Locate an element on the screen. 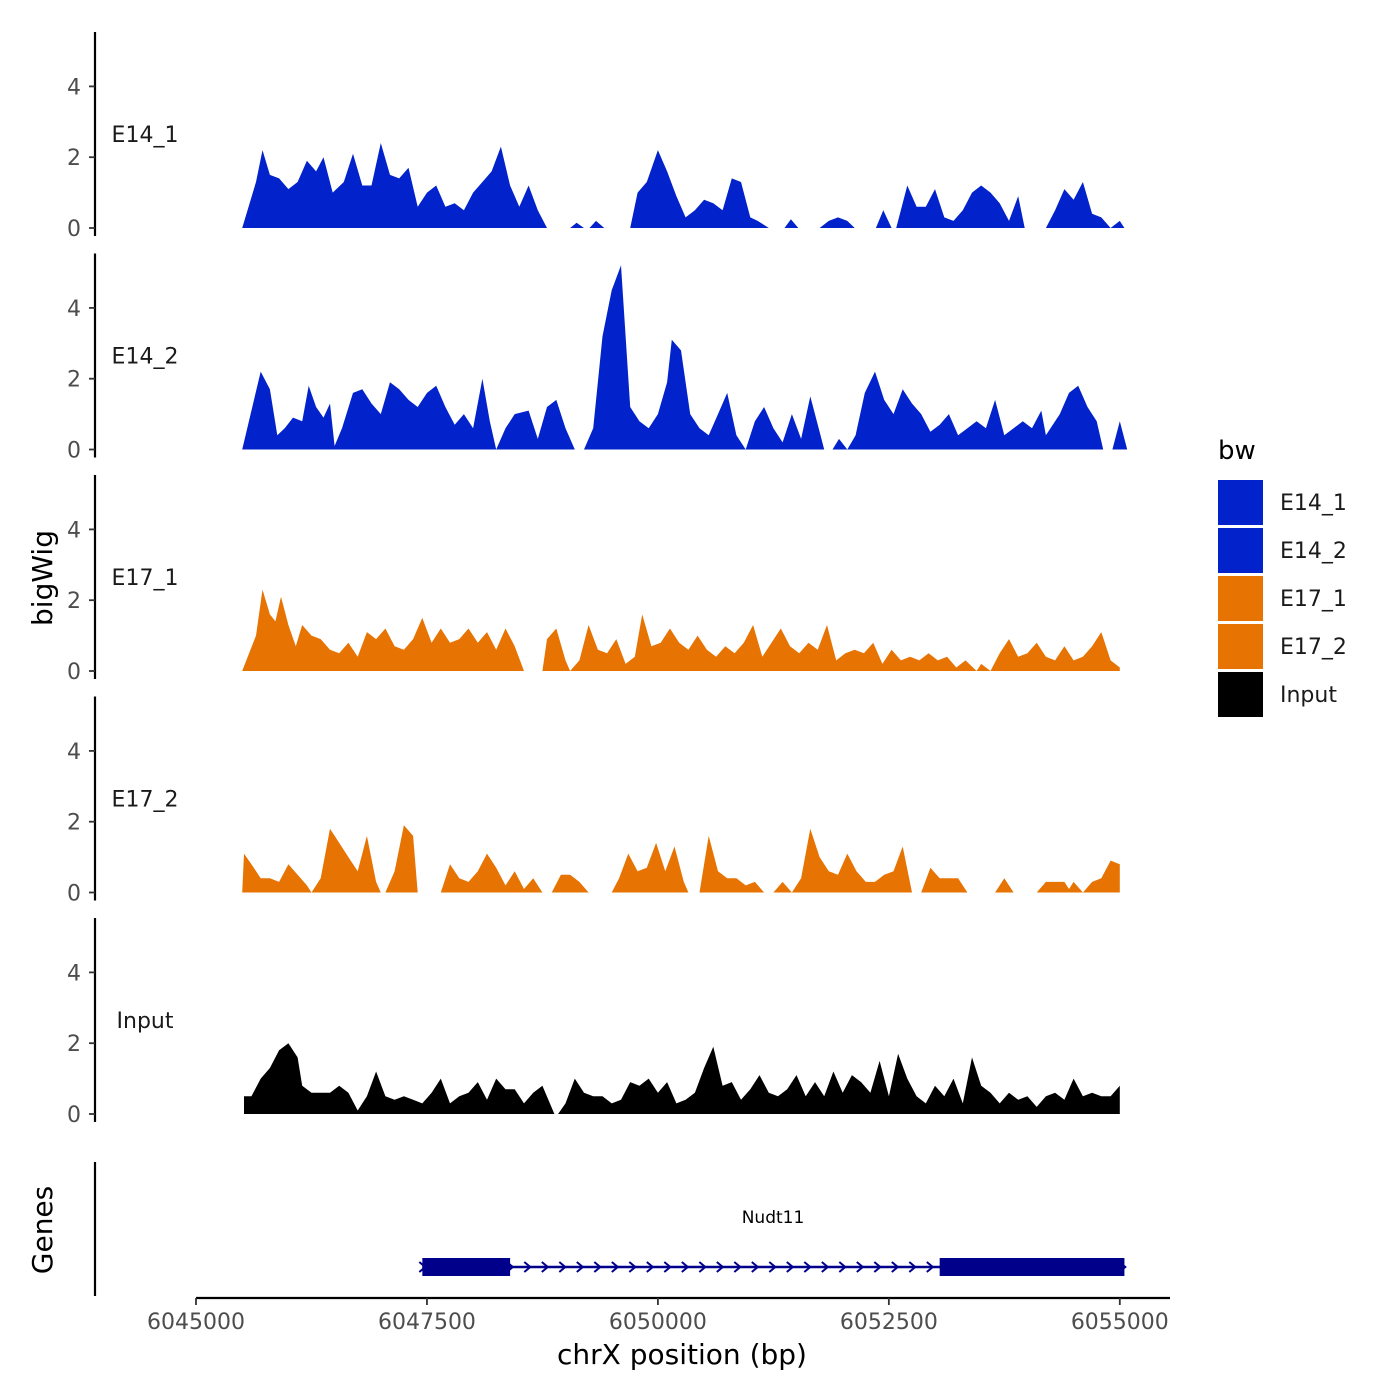 The width and height of the screenshot is (1400, 1400). legend-label-E14_1: E14_1 is located at coordinates (1313, 503).